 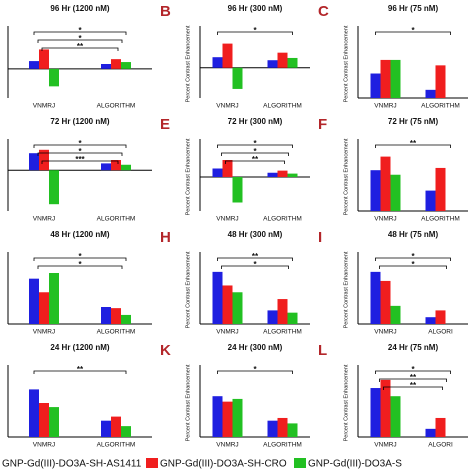 I want to click on panel-title: 24 Hr (1200 nM), so click(x=79, y=347).